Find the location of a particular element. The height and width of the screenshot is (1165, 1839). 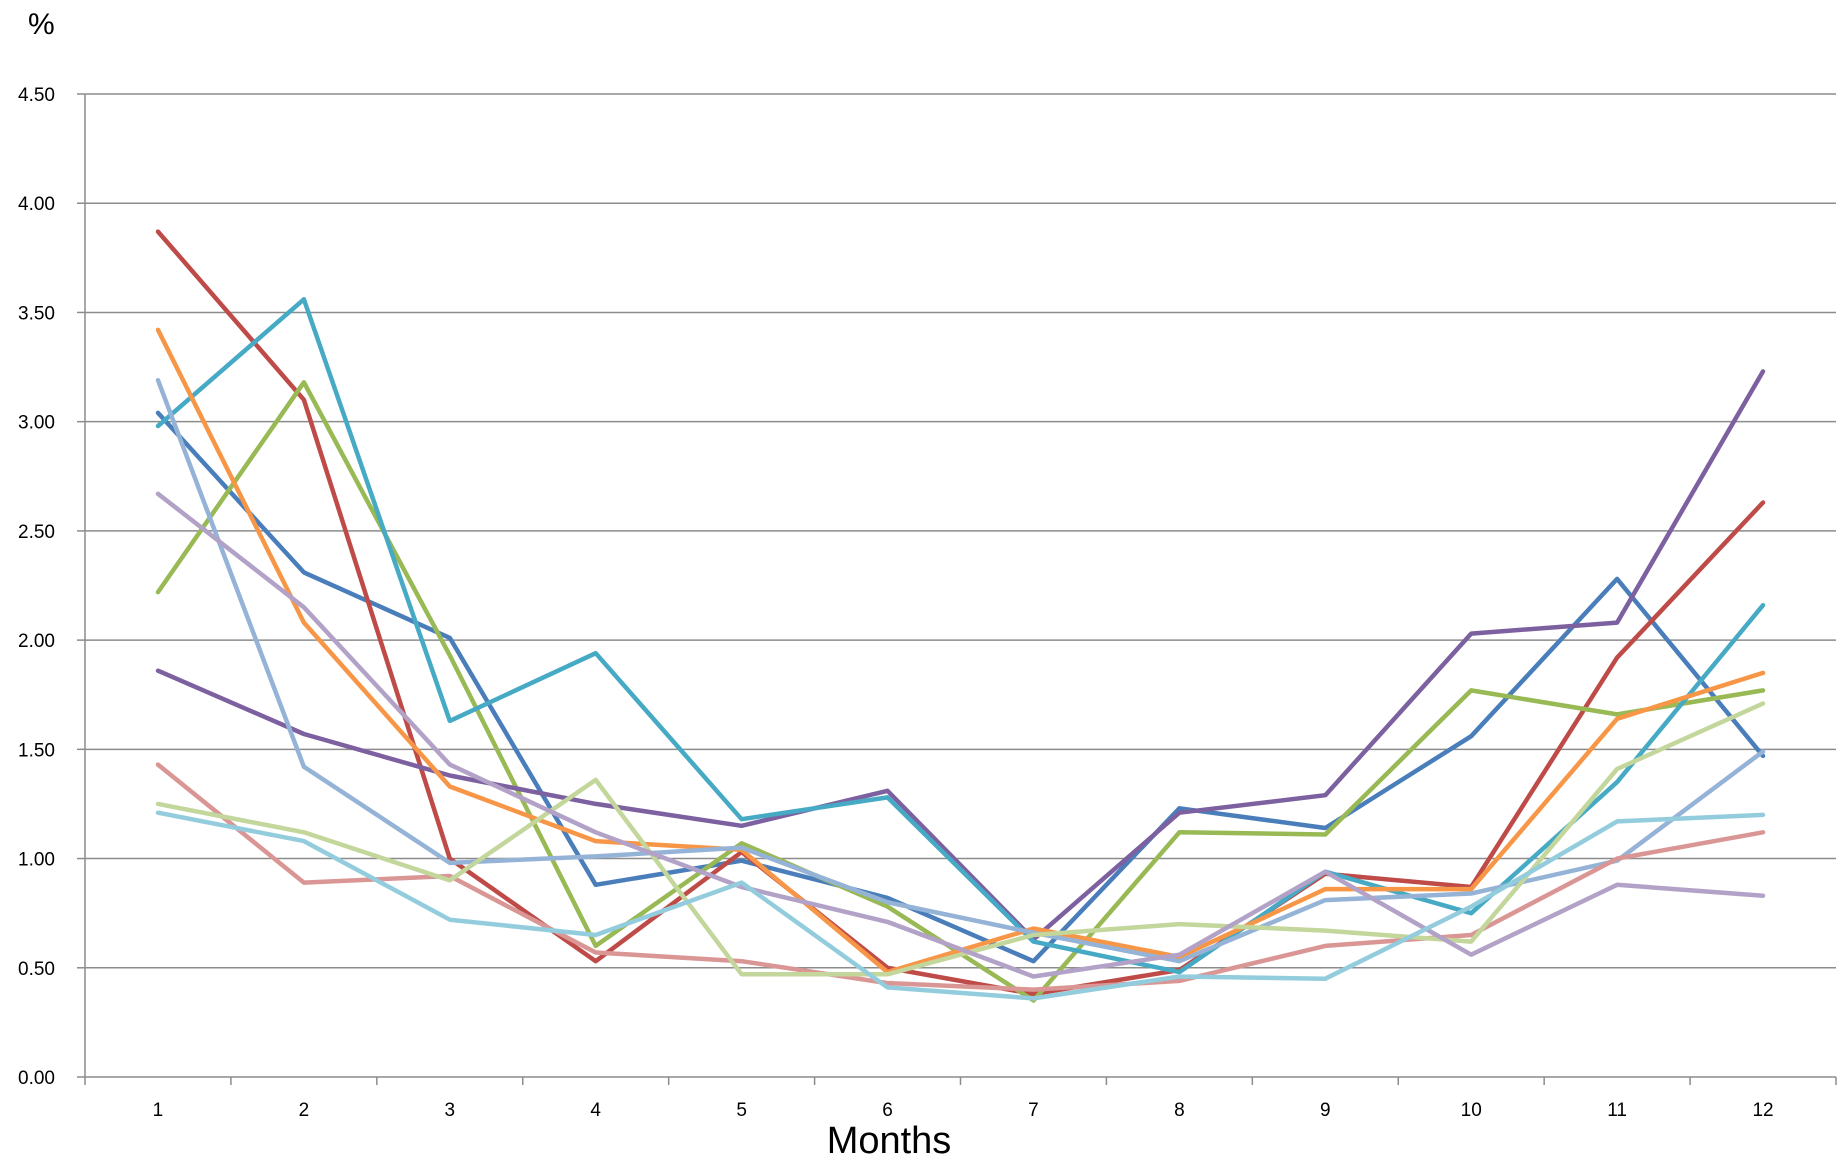

x-tick-label: 6 is located at coordinates (887, 1110).